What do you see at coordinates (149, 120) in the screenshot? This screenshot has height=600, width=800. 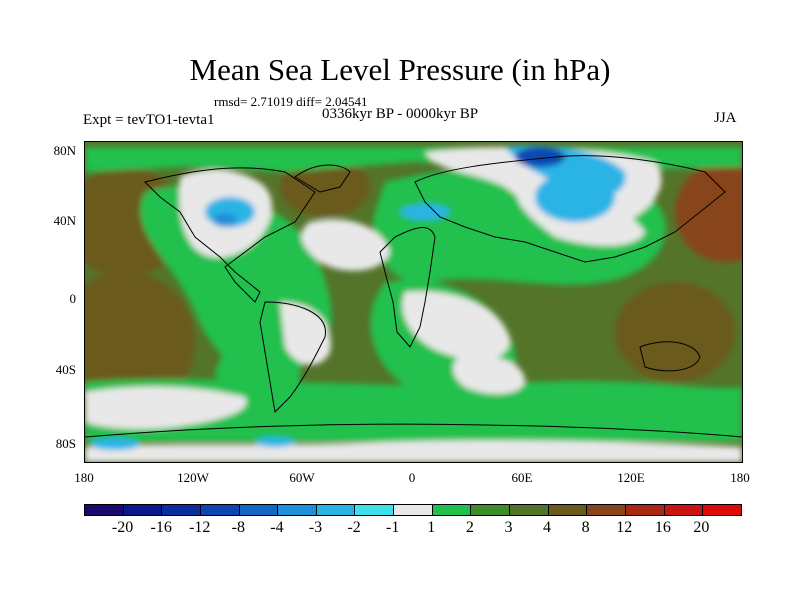 I see `experiment-text: Expt = tevTO1-tevta1` at bounding box center [149, 120].